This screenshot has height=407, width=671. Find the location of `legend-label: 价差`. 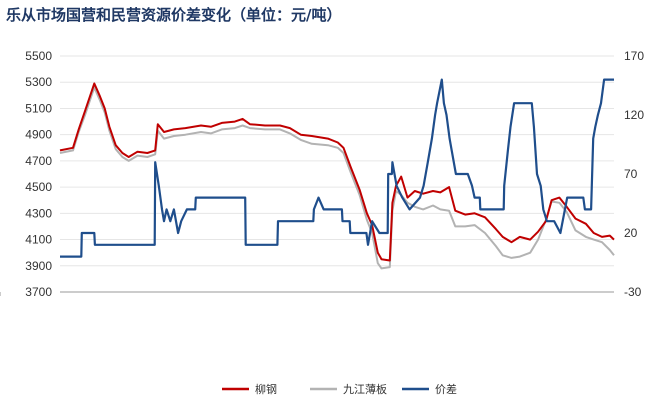

legend-label: 价差 is located at coordinates (446, 389).